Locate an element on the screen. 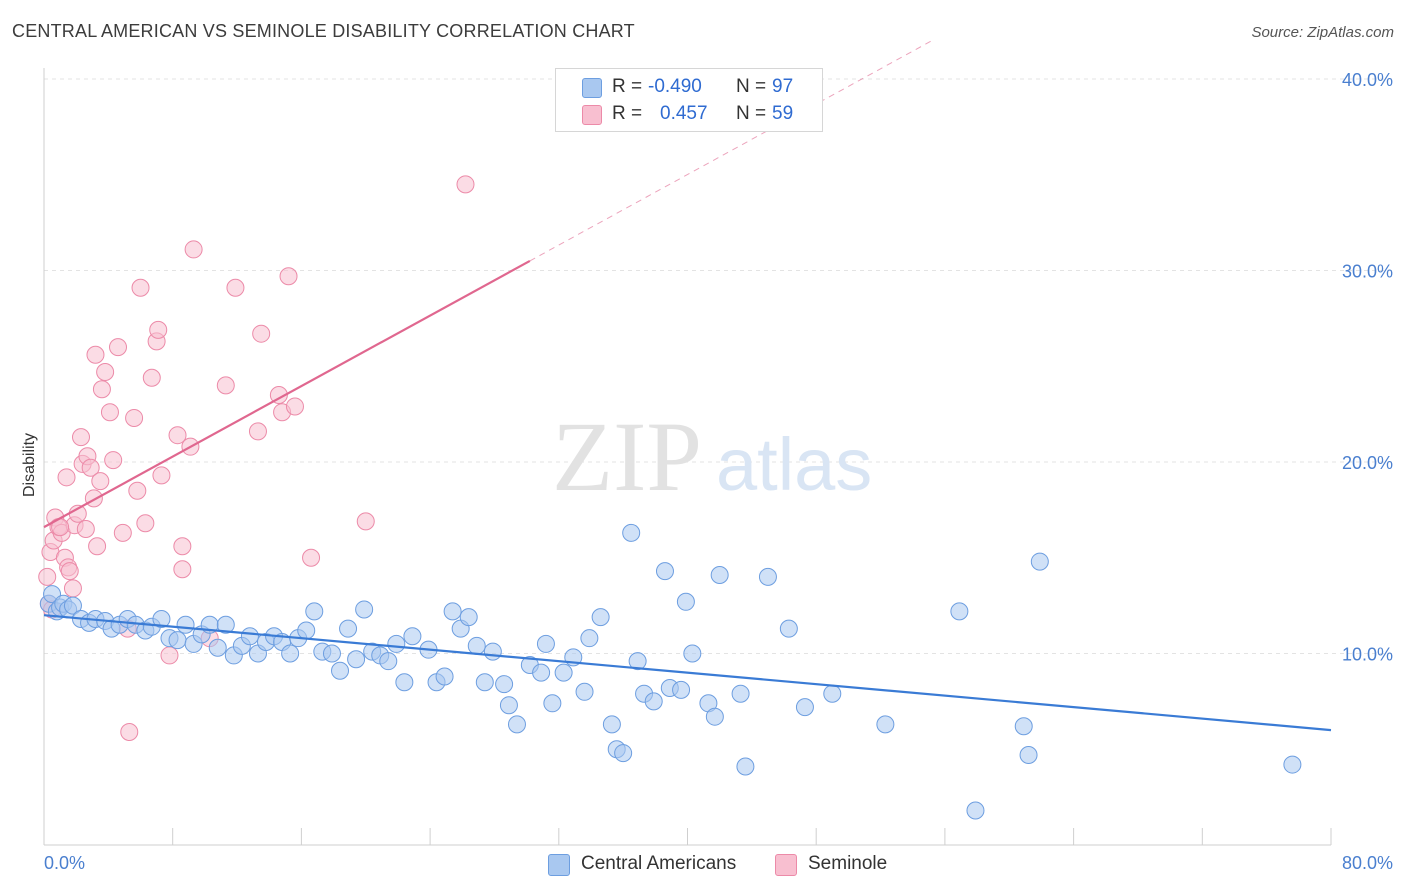  legend-swatch-blue is located at coordinates (592, 88).